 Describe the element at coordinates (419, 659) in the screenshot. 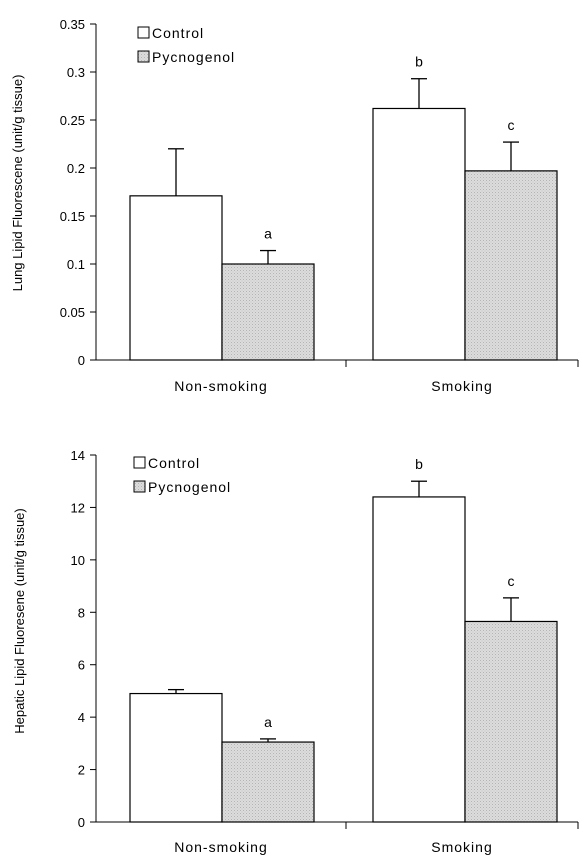

I see `hepatic-bar-control-smoking` at that location.